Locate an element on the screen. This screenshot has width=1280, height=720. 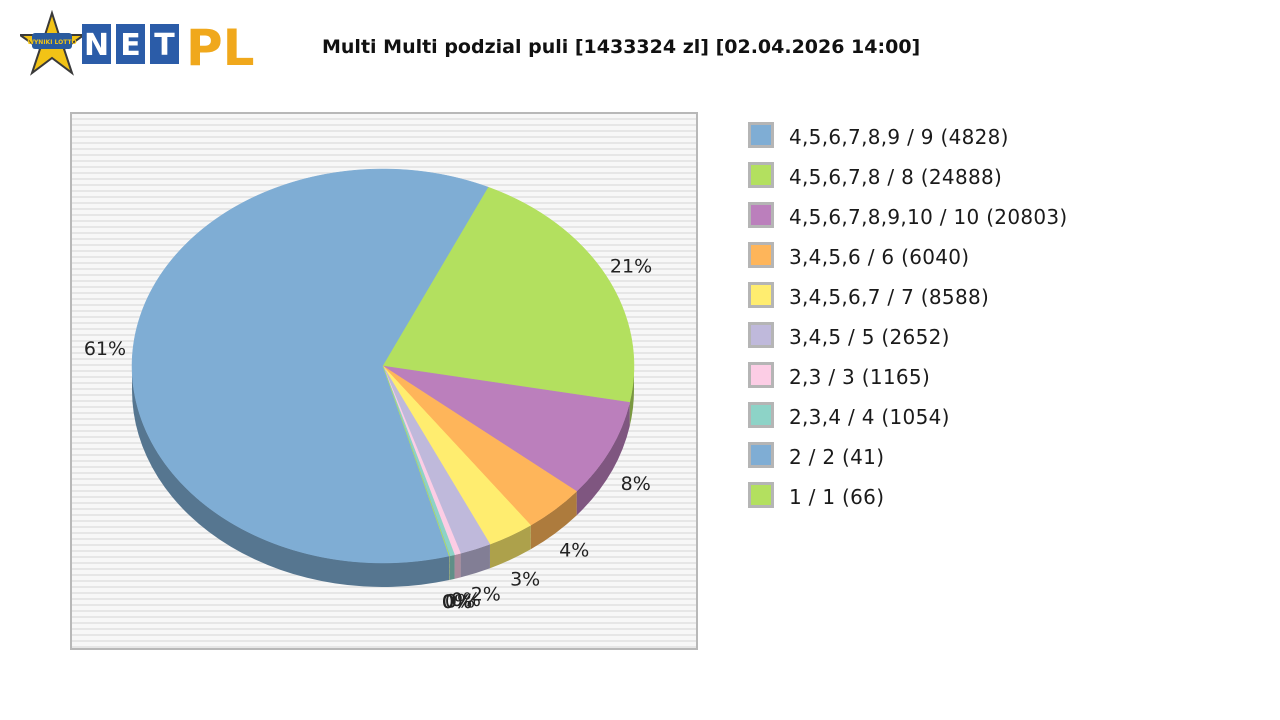
legend-label-2: 4,5,6,7,8 / 8 (24888) is located at coordinates (896, 177).